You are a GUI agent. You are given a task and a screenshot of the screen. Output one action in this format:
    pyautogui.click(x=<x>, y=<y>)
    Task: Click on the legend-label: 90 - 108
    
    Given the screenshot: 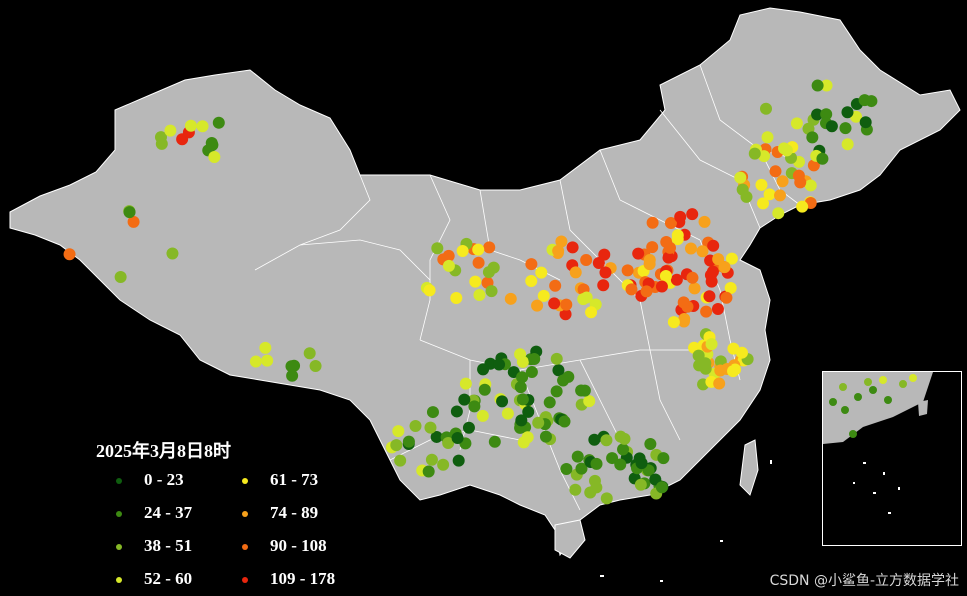 What is the action you would take?
    pyautogui.click(x=298, y=545)
    